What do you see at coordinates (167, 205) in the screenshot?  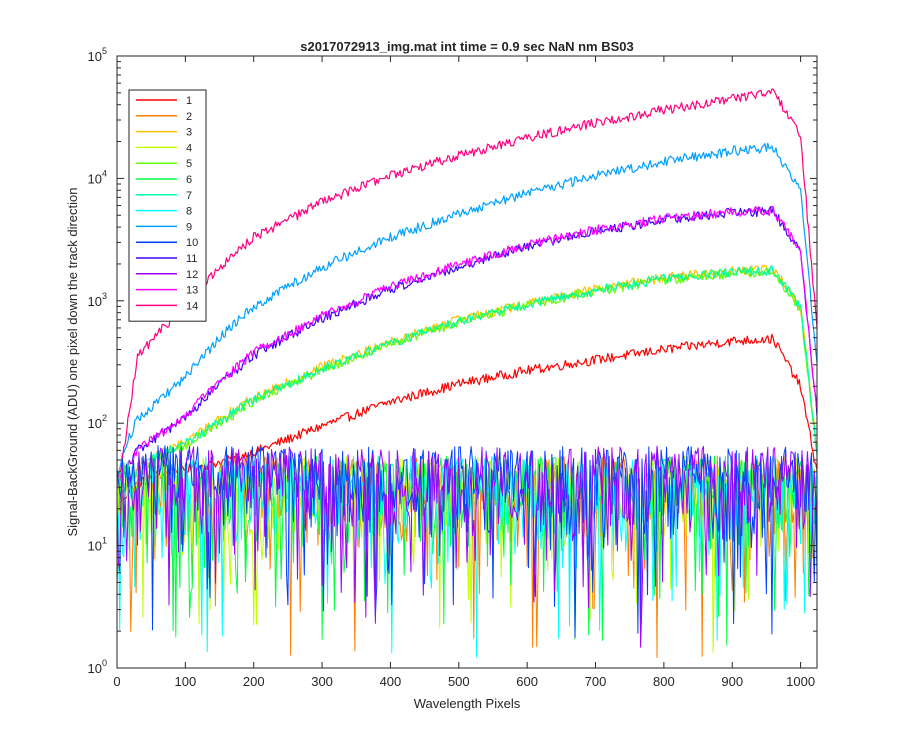 I see `legend-box` at bounding box center [167, 205].